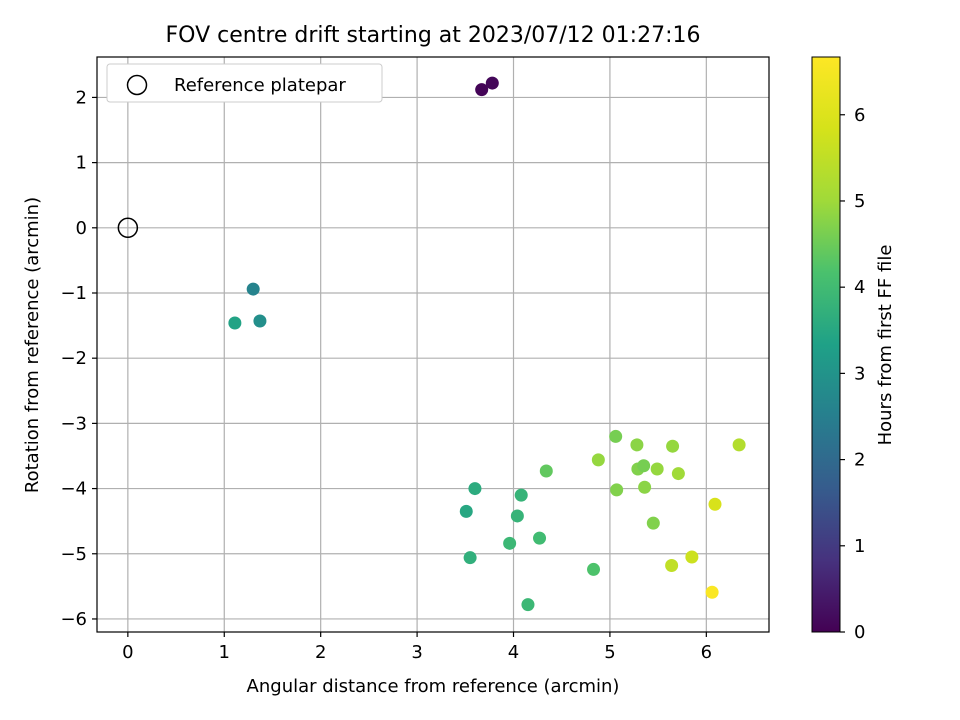 This screenshot has height=720, width=960. I want to click on y-tick-label: −3, so click(73, 423).